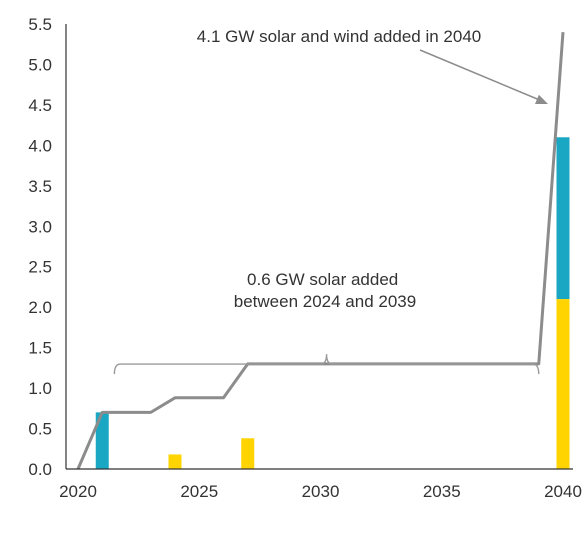 This screenshot has height=541, width=587. Describe the element at coordinates (322, 279) in the screenshot. I see `annotation-solar-line-1: 0.6 GW solar added` at that location.